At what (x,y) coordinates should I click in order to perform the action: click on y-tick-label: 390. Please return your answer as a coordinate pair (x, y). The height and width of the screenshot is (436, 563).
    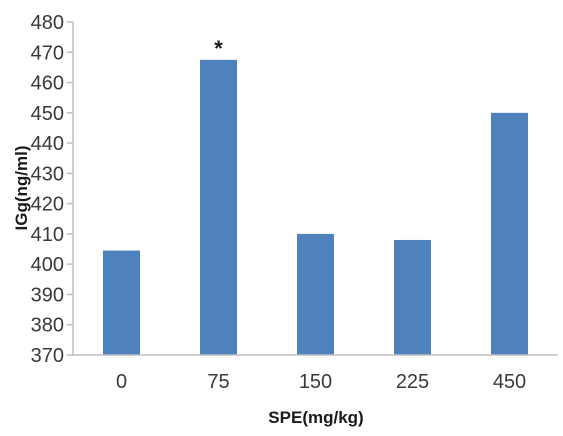
    Looking at the image, I should click on (47, 295).